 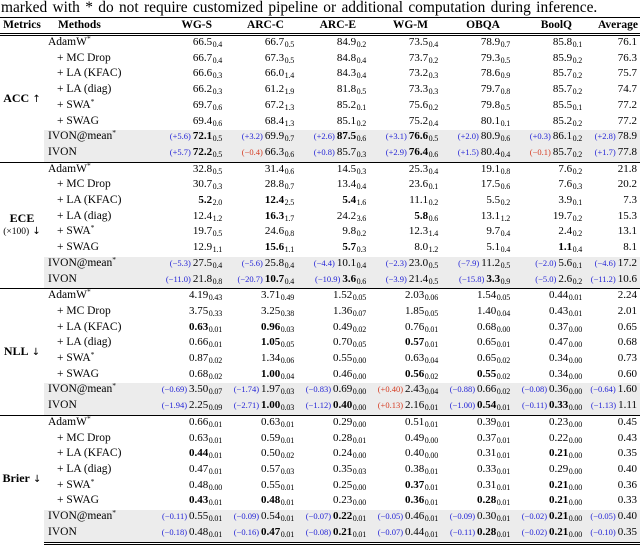 What do you see at coordinates (258, 423) in the screenshot?
I see `value-cell-arc-c: 0.630.01` at bounding box center [258, 423].